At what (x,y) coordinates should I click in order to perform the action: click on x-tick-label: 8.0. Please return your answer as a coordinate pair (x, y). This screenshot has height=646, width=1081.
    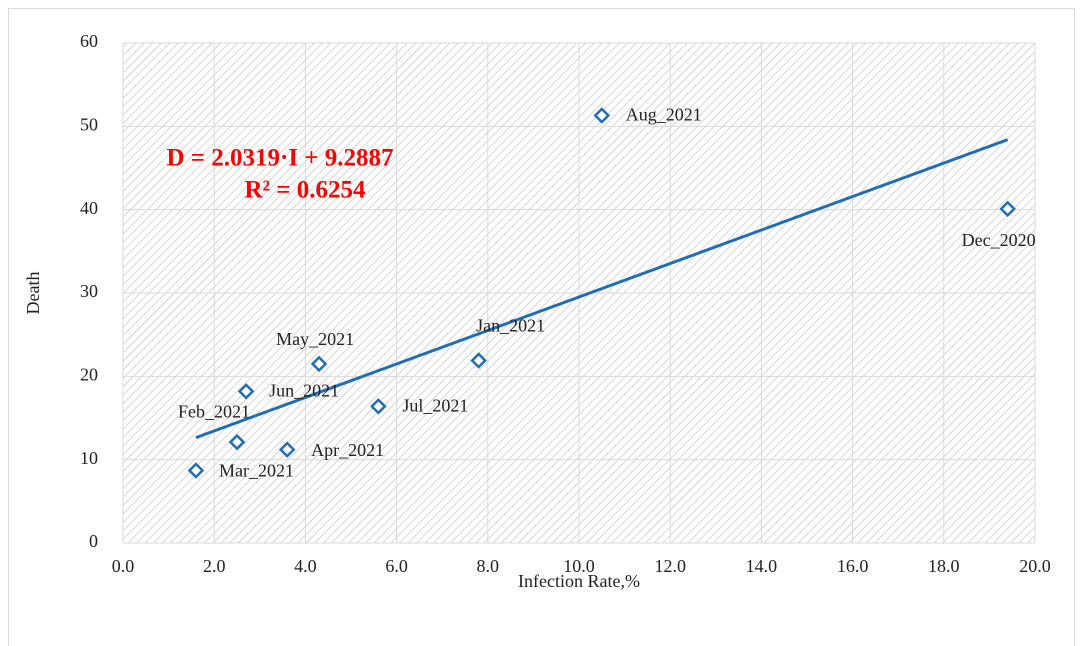
    Looking at the image, I should click on (488, 566).